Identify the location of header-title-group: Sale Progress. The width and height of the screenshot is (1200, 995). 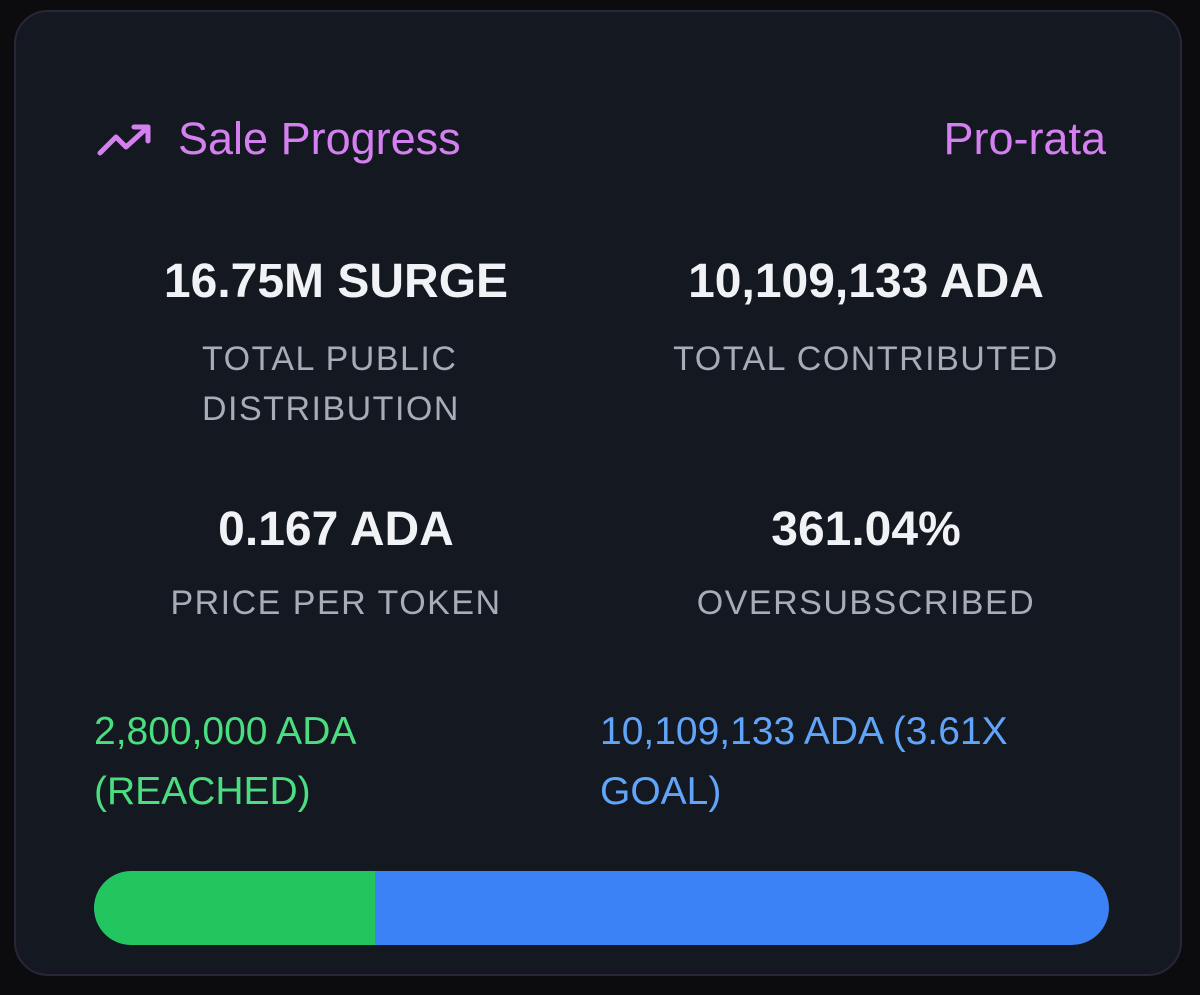
(278, 139).